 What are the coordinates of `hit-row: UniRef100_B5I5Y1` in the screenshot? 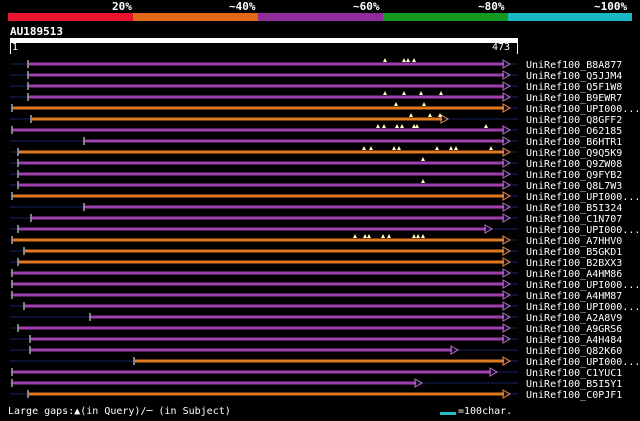 It's located at (316, 384).